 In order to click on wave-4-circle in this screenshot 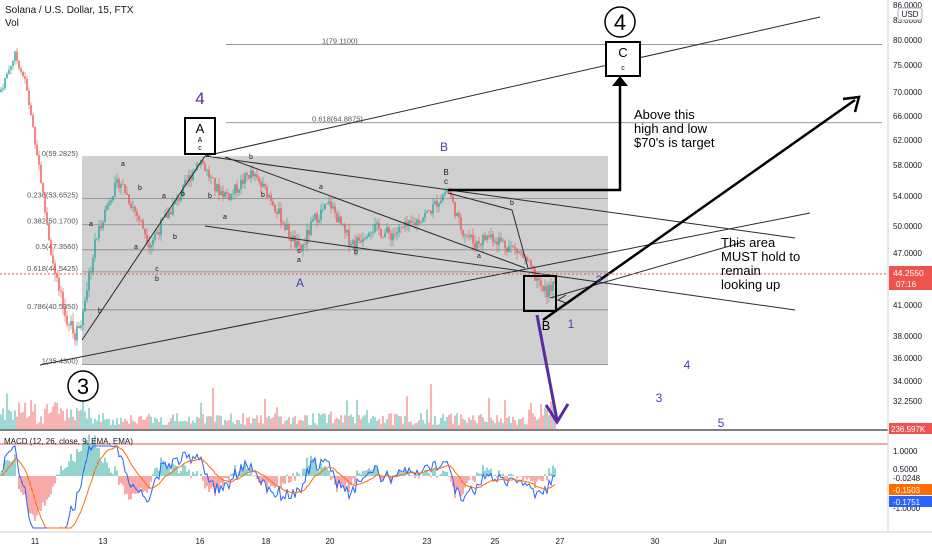, I will do `click(620, 22)`.